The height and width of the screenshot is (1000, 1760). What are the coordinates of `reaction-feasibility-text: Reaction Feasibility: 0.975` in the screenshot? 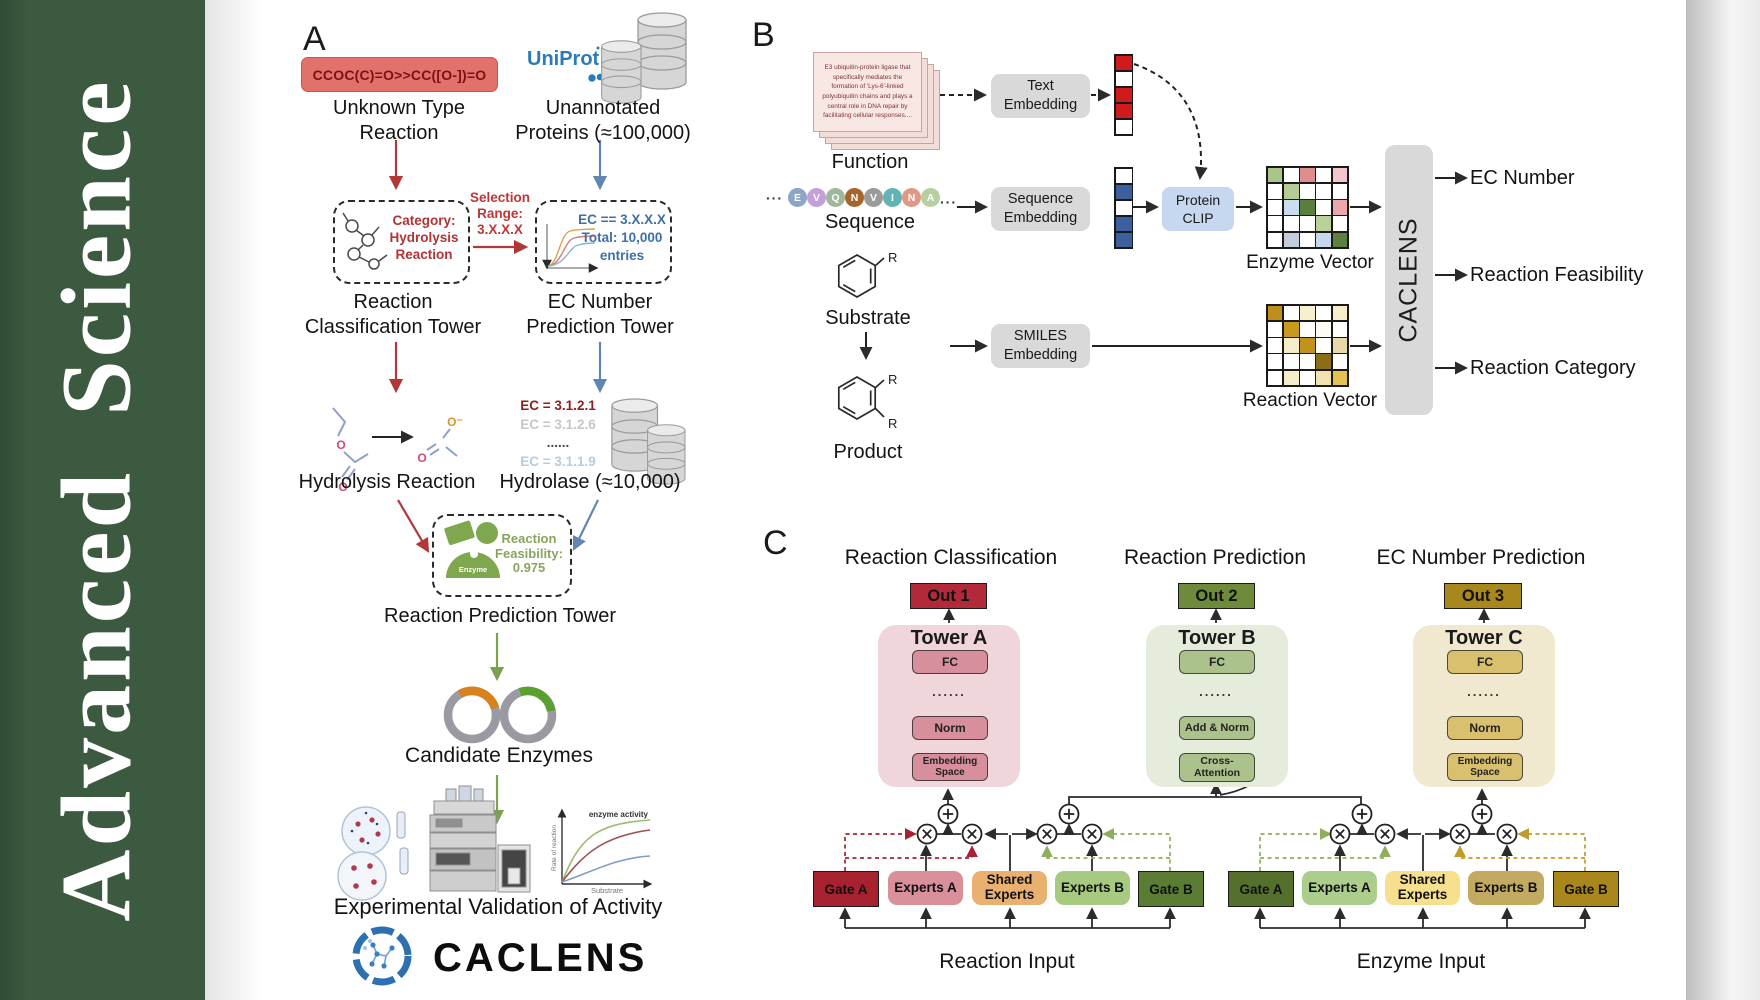 It's located at (529, 553).